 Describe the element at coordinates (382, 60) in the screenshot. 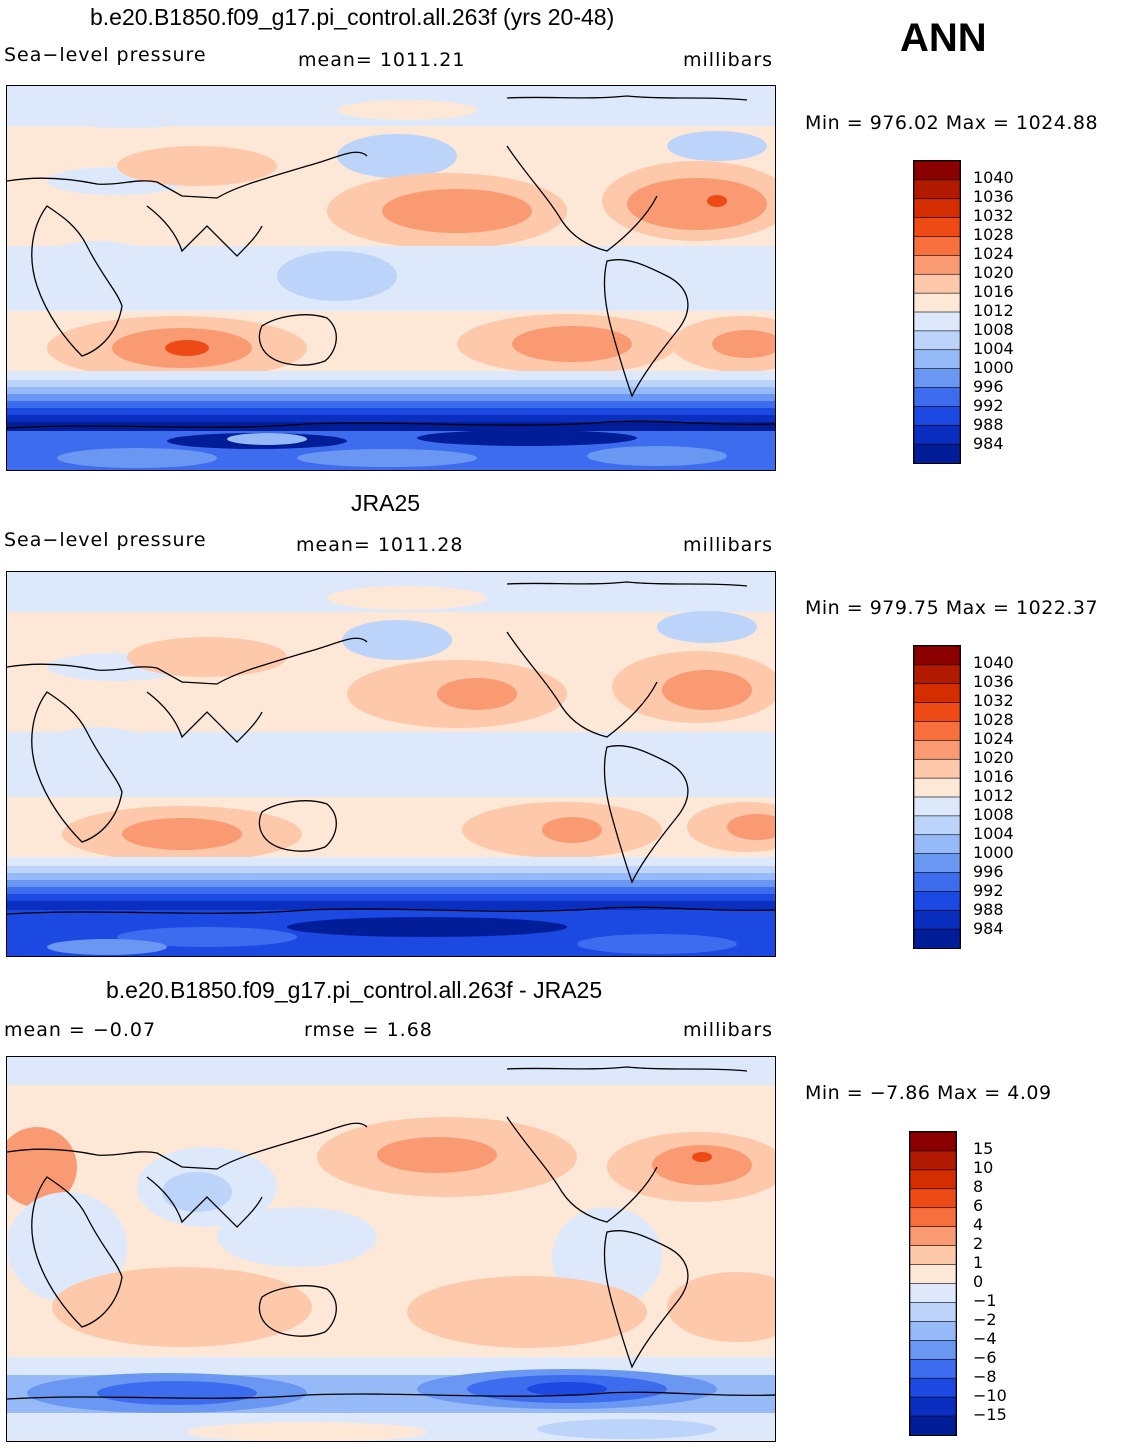

I see `panel1-mean-label: mean= 1011.21` at that location.